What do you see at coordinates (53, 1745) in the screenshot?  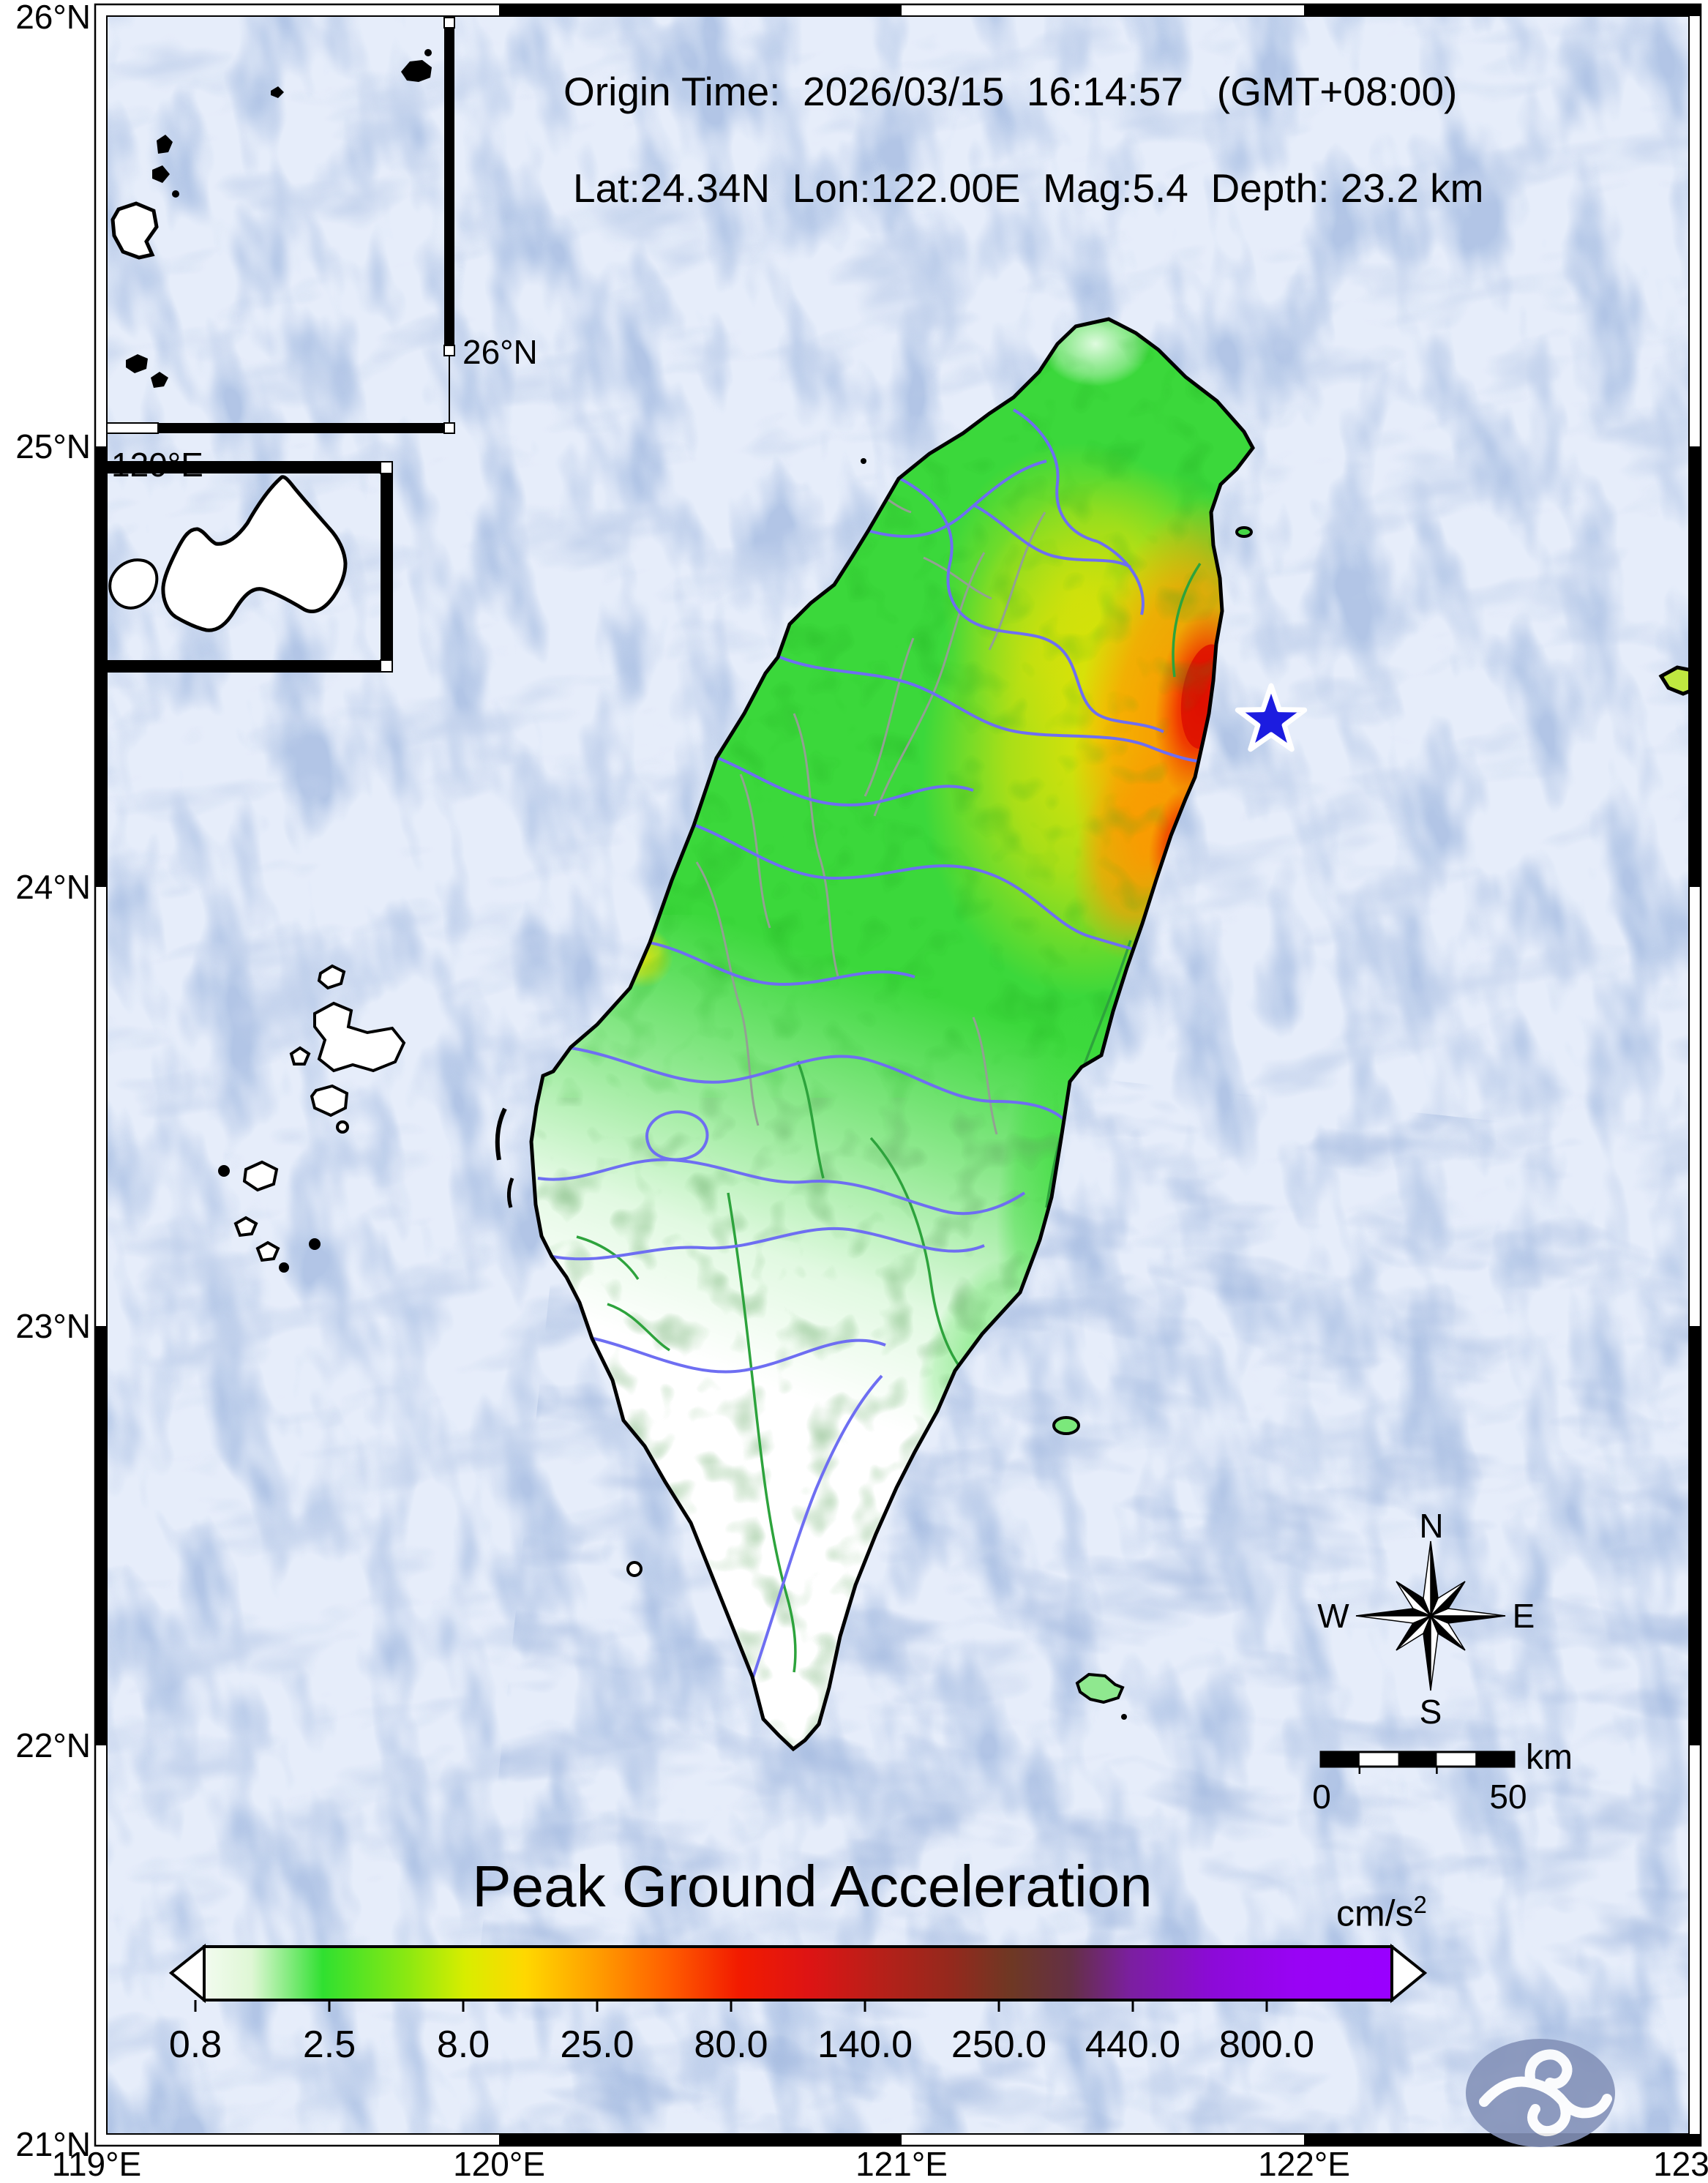 I see `lat-label-22n: 22°N` at bounding box center [53, 1745].